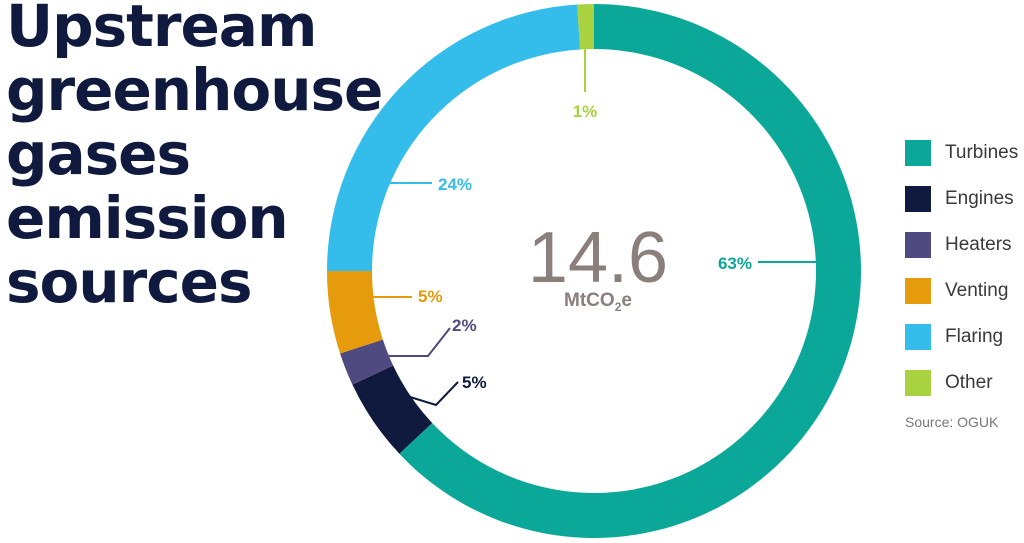  I want to click on legend-label: Other, so click(969, 382).